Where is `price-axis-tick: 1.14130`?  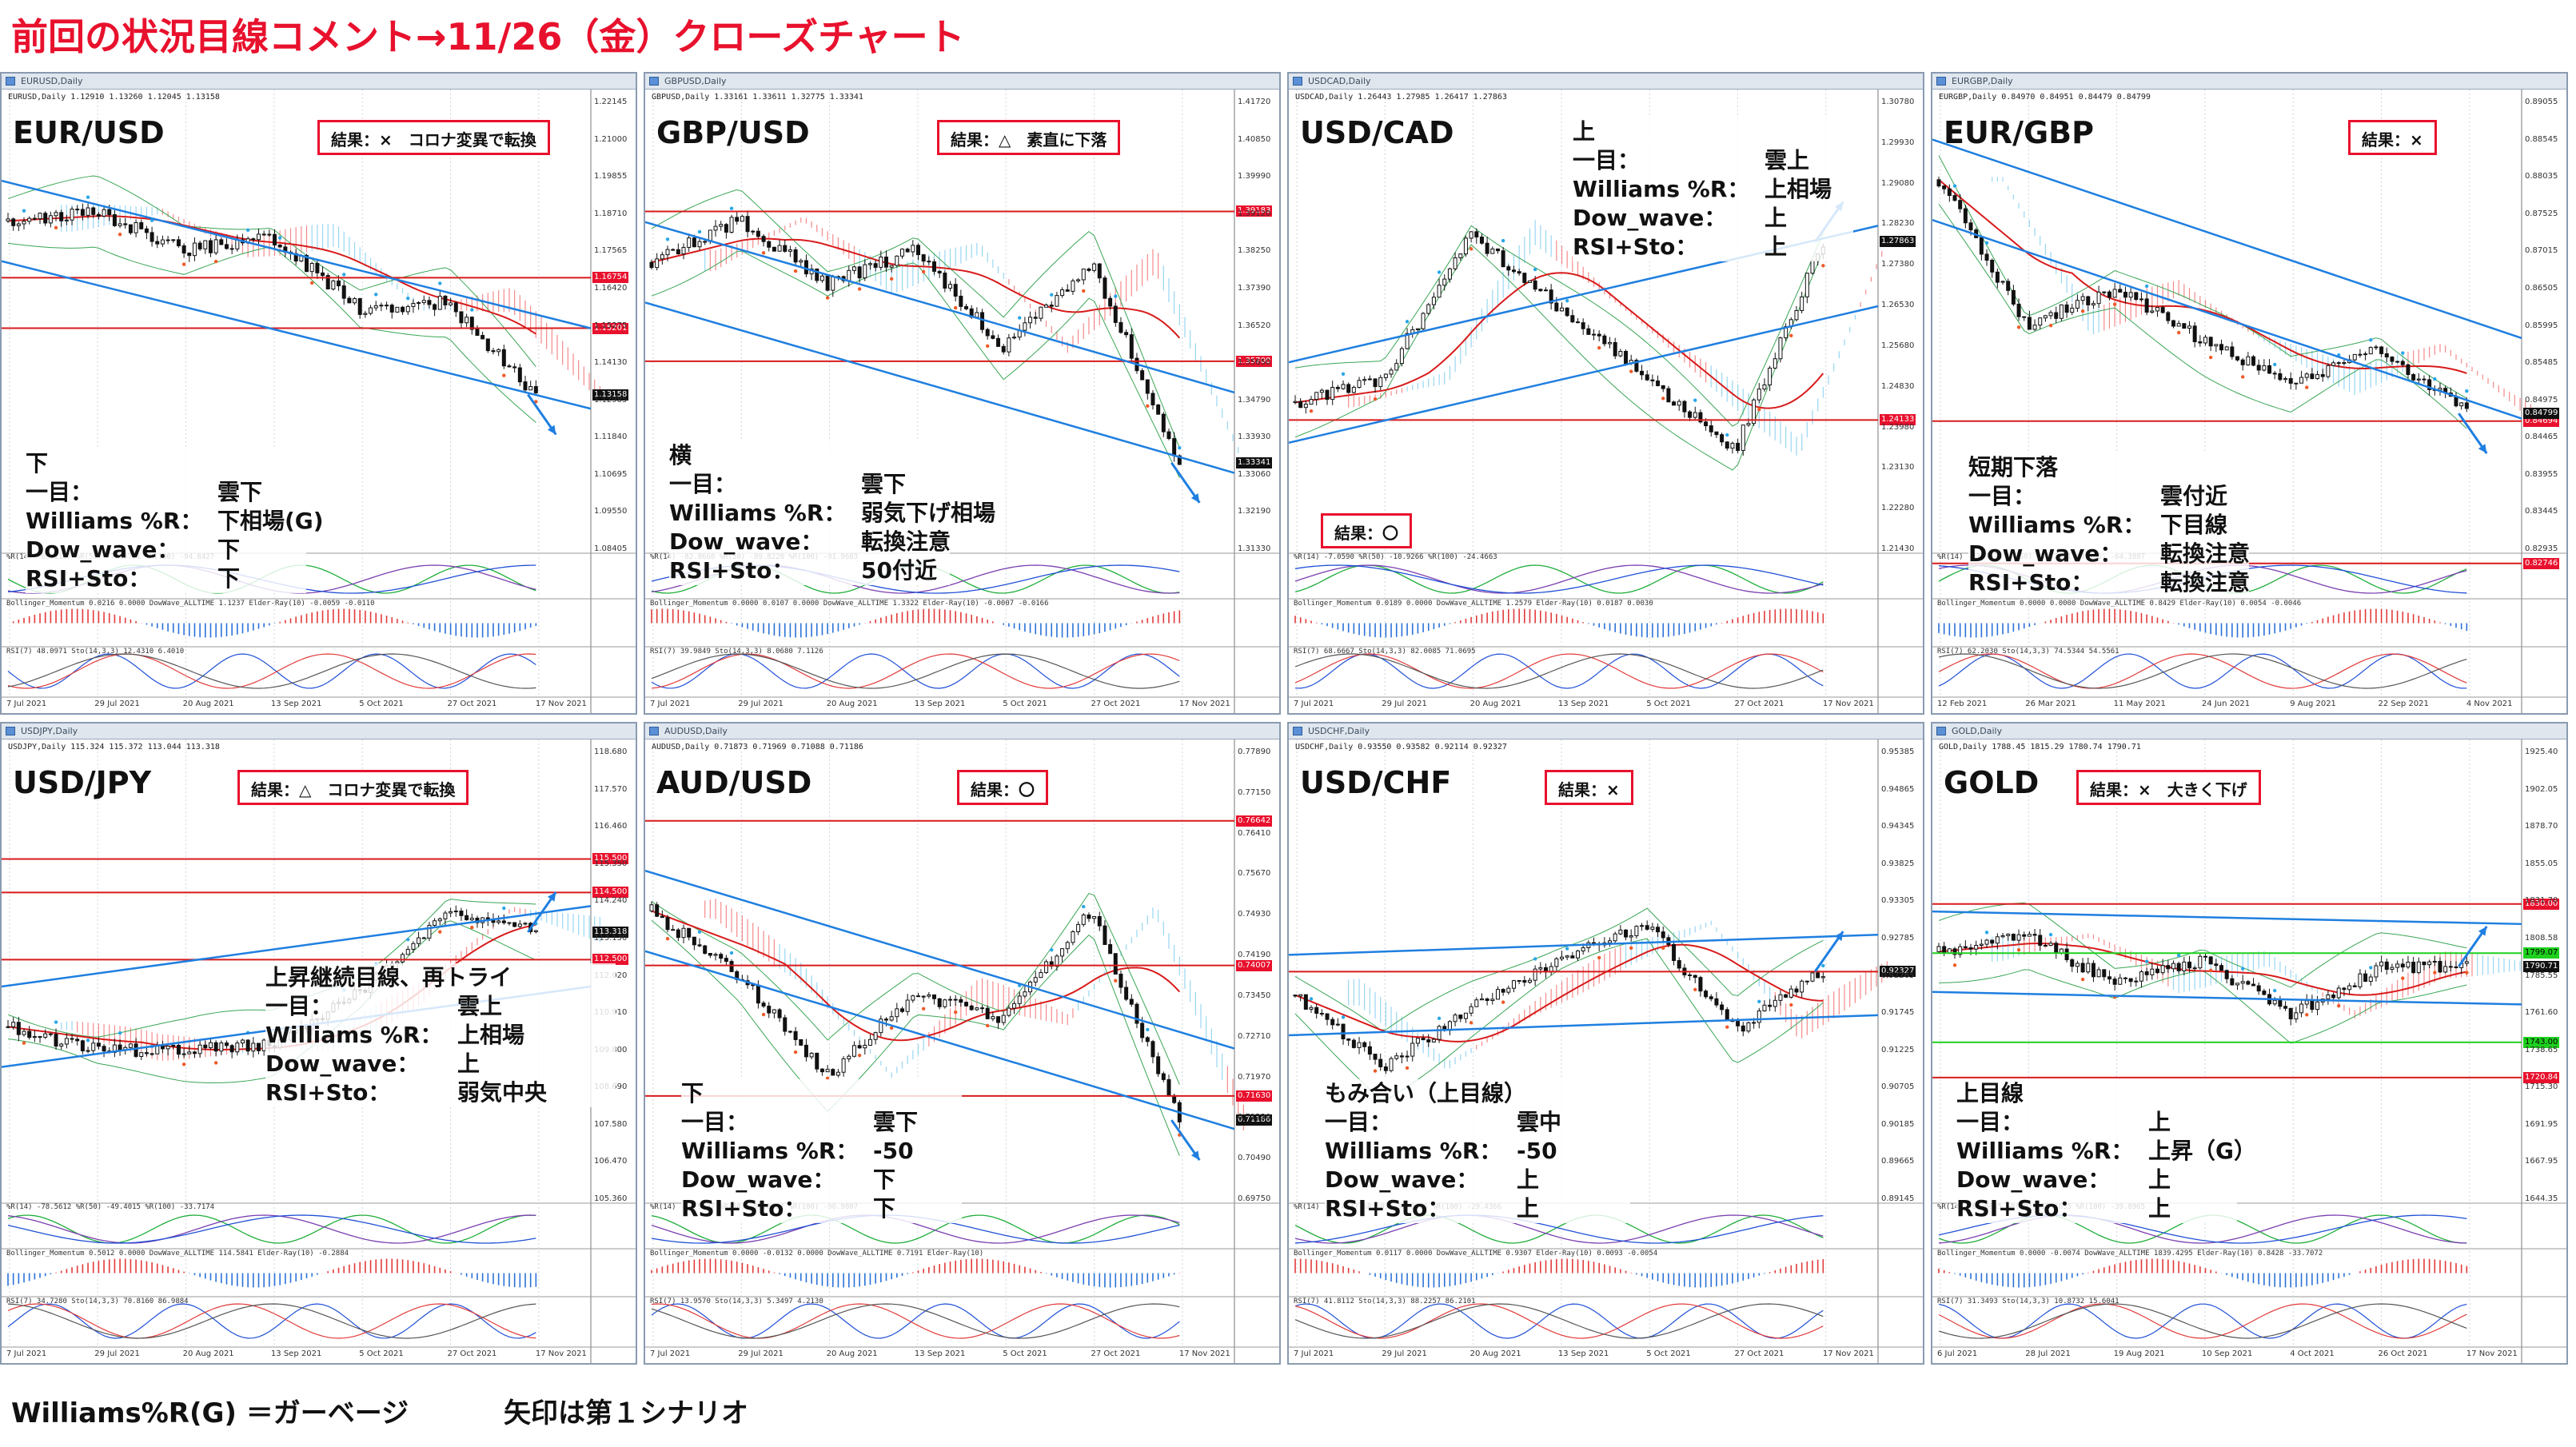
price-axis-tick: 1.14130 is located at coordinates (611, 363).